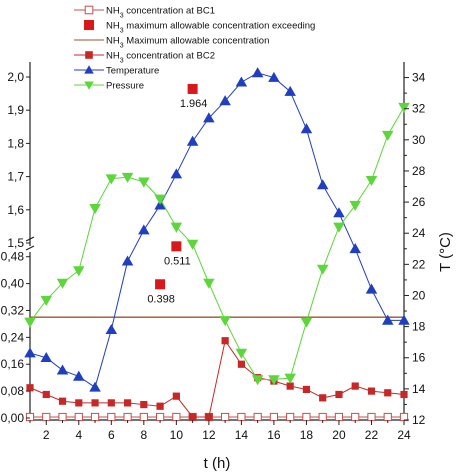 This screenshot has width=474, height=474. Describe the element at coordinates (177, 261) in the screenshot. I see `exceeding-point-label: 0.511` at that location.